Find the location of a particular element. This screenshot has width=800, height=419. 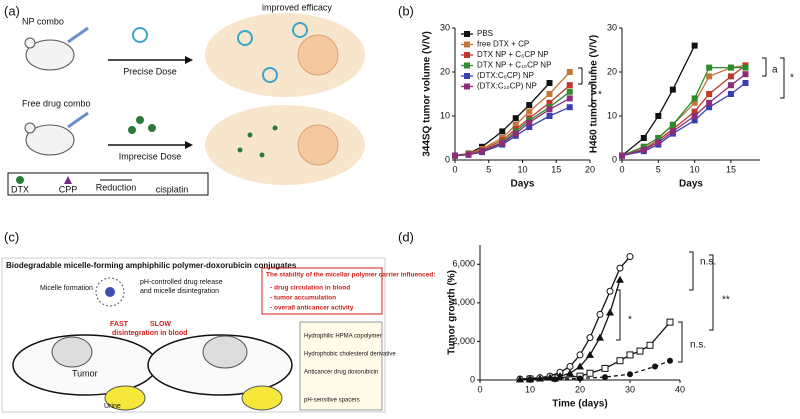

x-tick-label: 20 is located at coordinates (590, 169).